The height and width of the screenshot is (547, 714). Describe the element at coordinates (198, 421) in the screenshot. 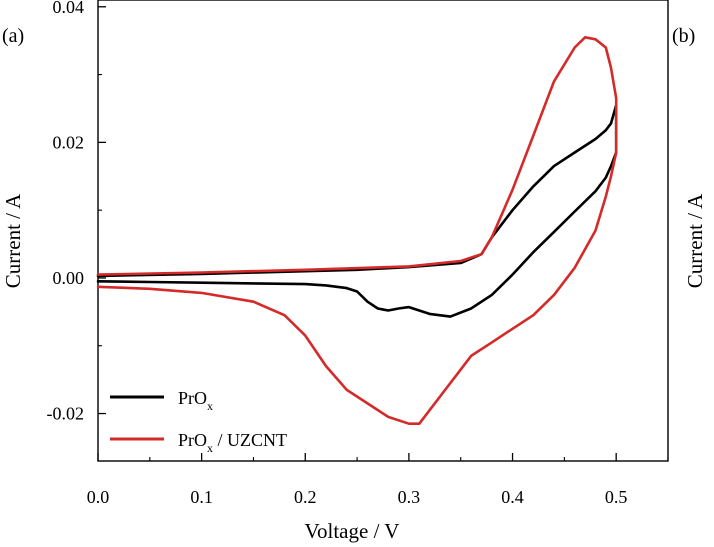

I see `legend: PrOx PrOx / UZCNT` at that location.